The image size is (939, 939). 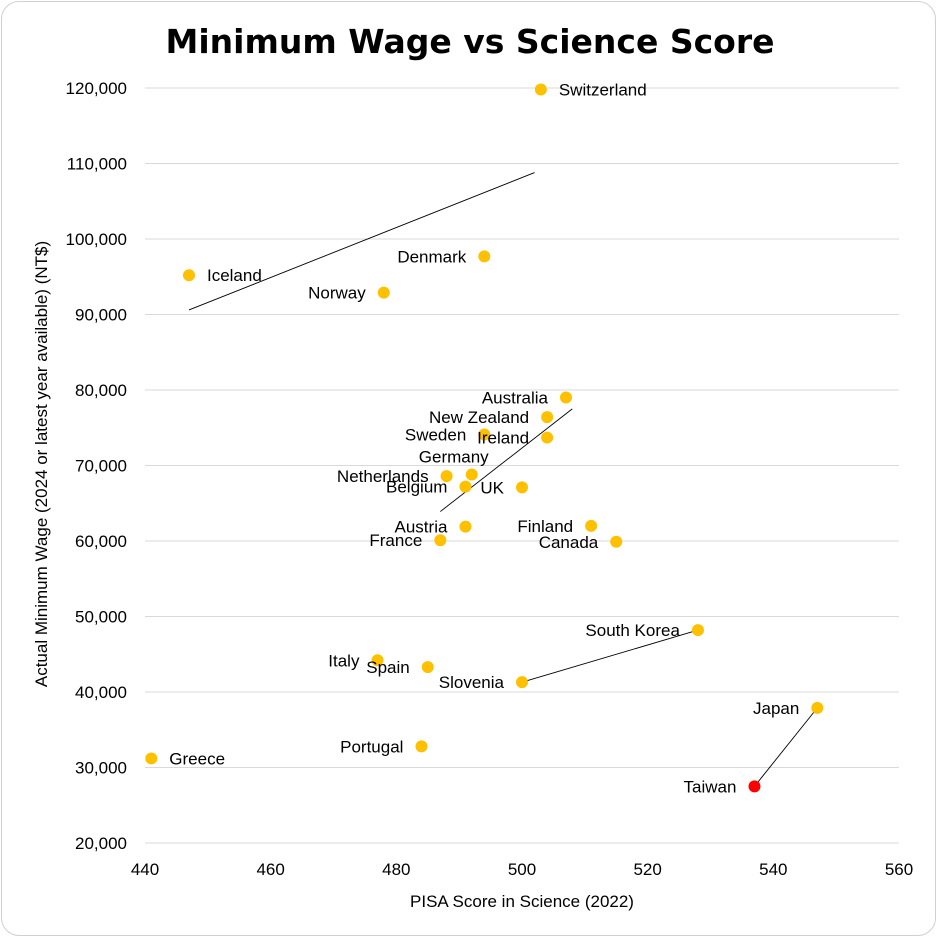 What do you see at coordinates (569, 542) in the screenshot?
I see `point-label: Canada` at bounding box center [569, 542].